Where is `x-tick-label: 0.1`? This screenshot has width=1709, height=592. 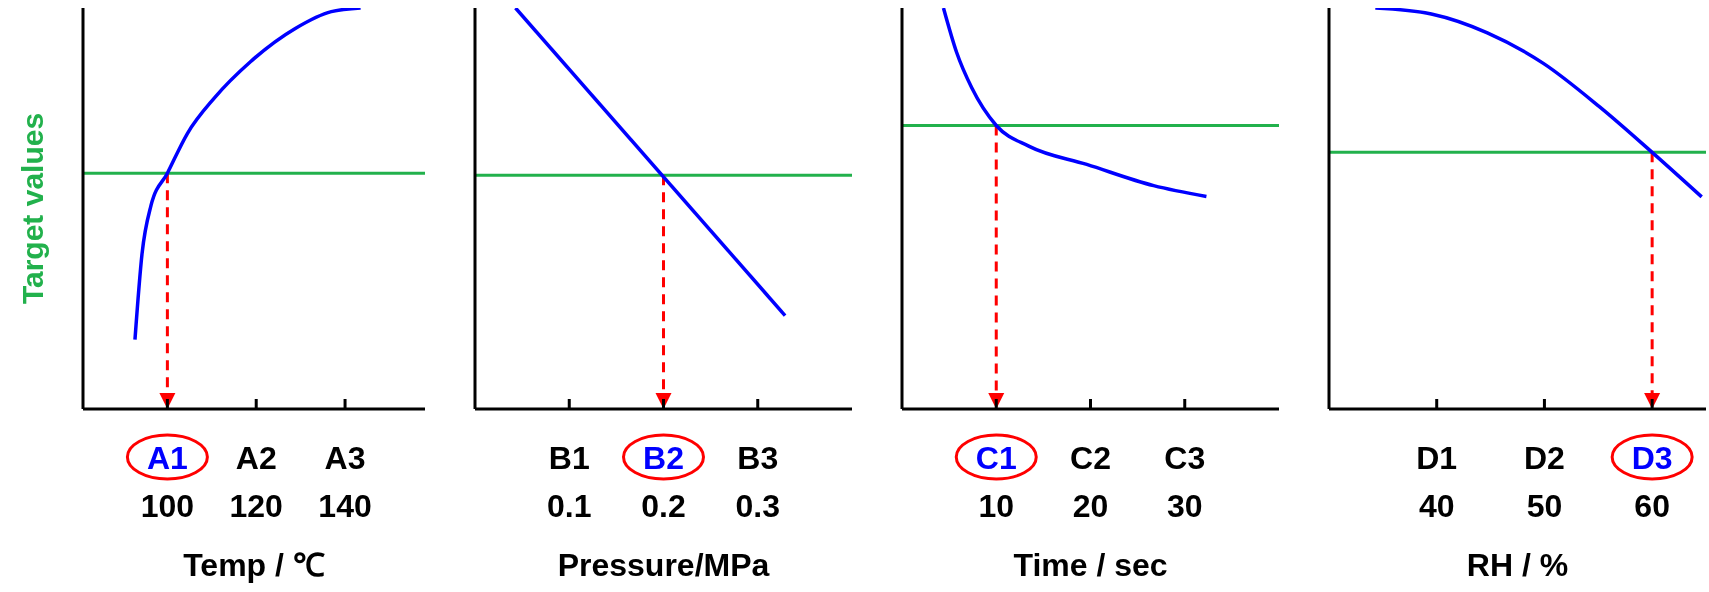 x-tick-label: 0.1 is located at coordinates (569, 506).